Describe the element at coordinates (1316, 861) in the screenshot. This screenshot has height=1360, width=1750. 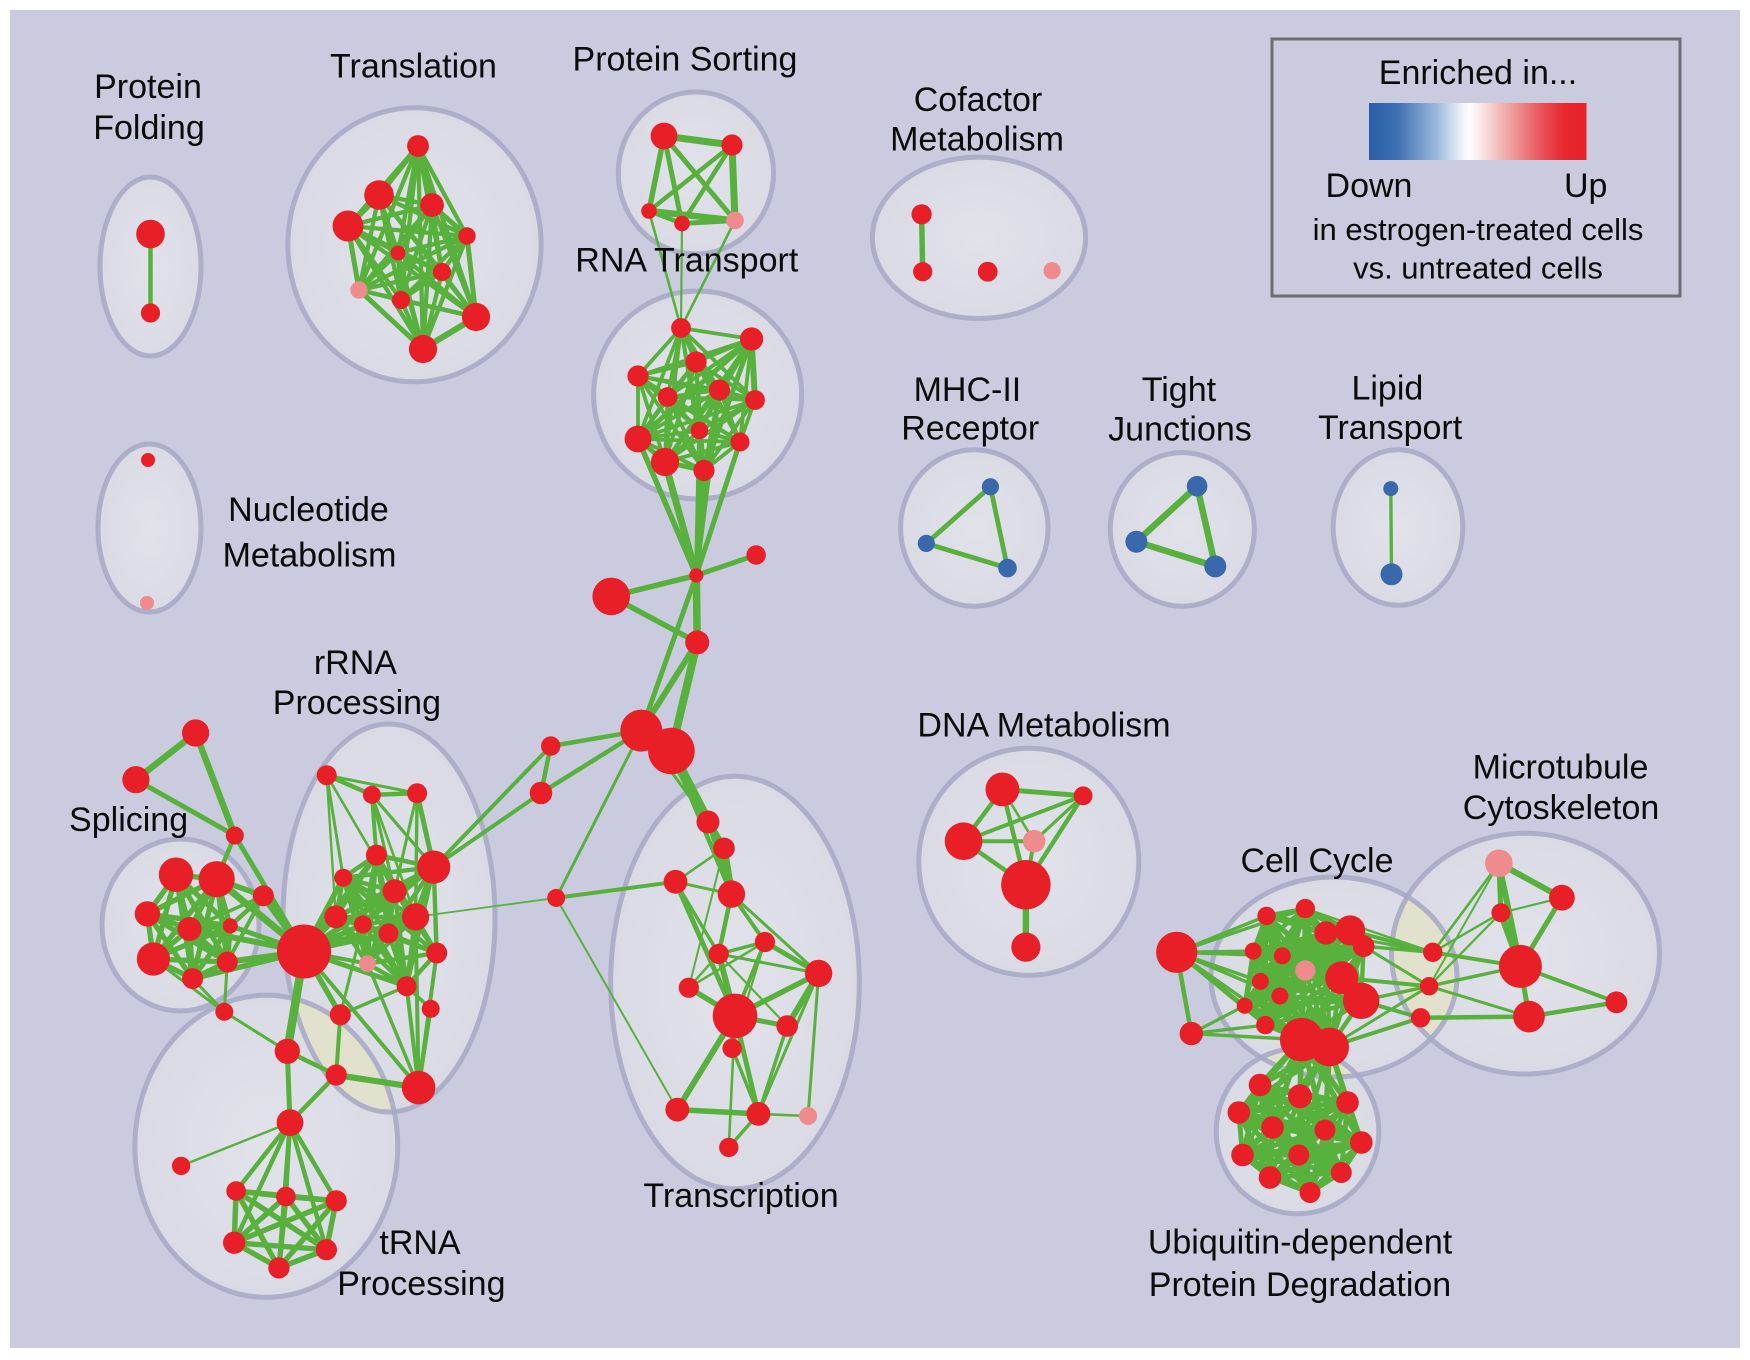
I see `svg-text: Cell Cycle` at that location.